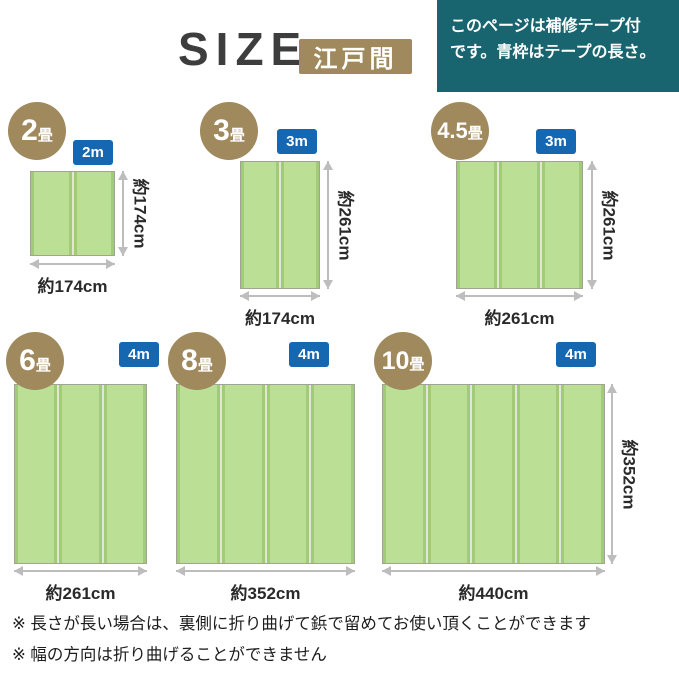  I want to click on rug-8jo, so click(265, 474).